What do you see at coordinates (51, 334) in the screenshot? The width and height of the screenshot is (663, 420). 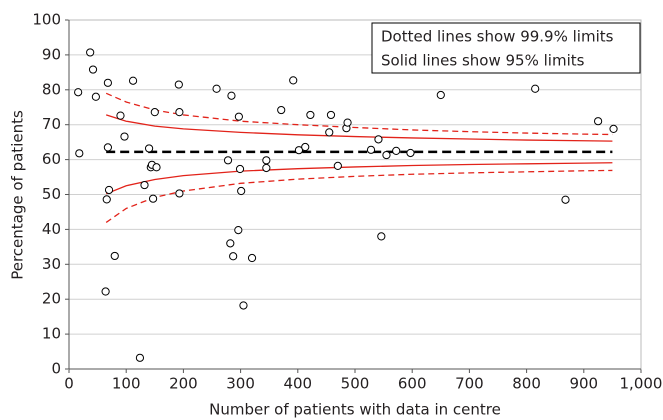 I see `y-tick-label: 10` at bounding box center [51, 334].